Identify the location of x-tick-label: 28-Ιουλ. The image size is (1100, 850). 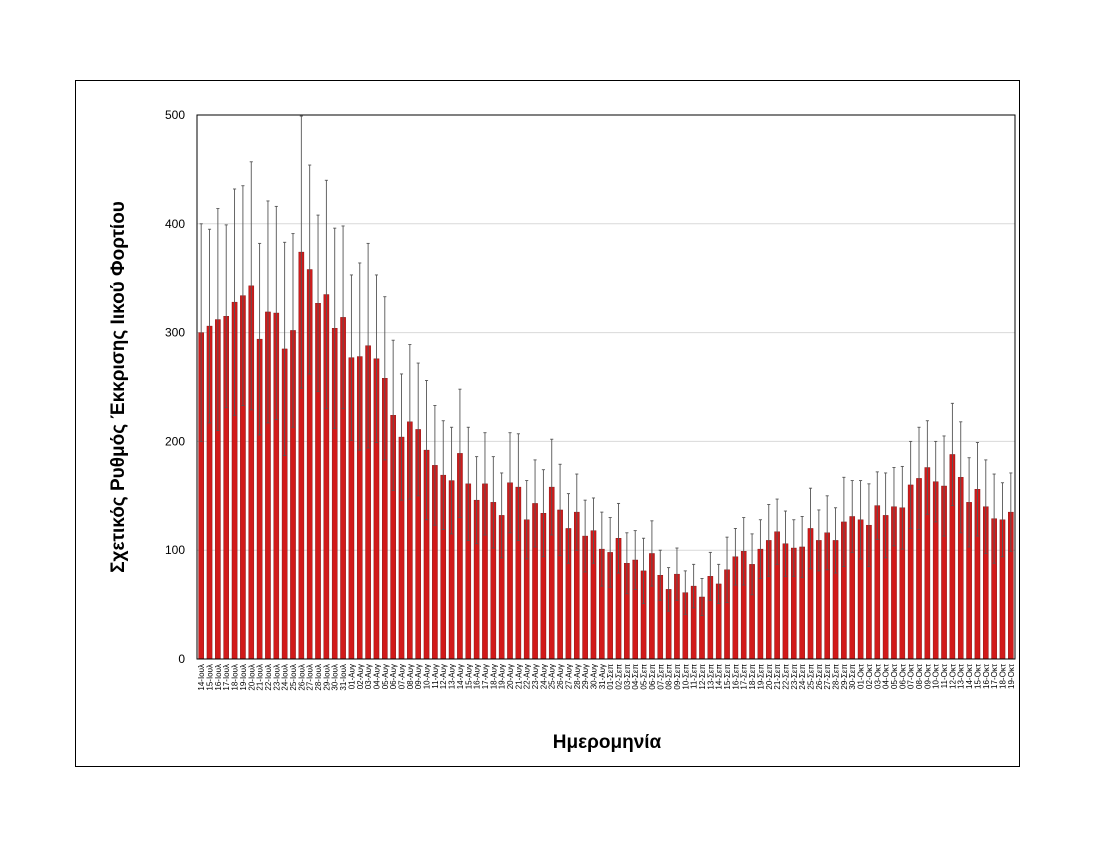
(318, 677).